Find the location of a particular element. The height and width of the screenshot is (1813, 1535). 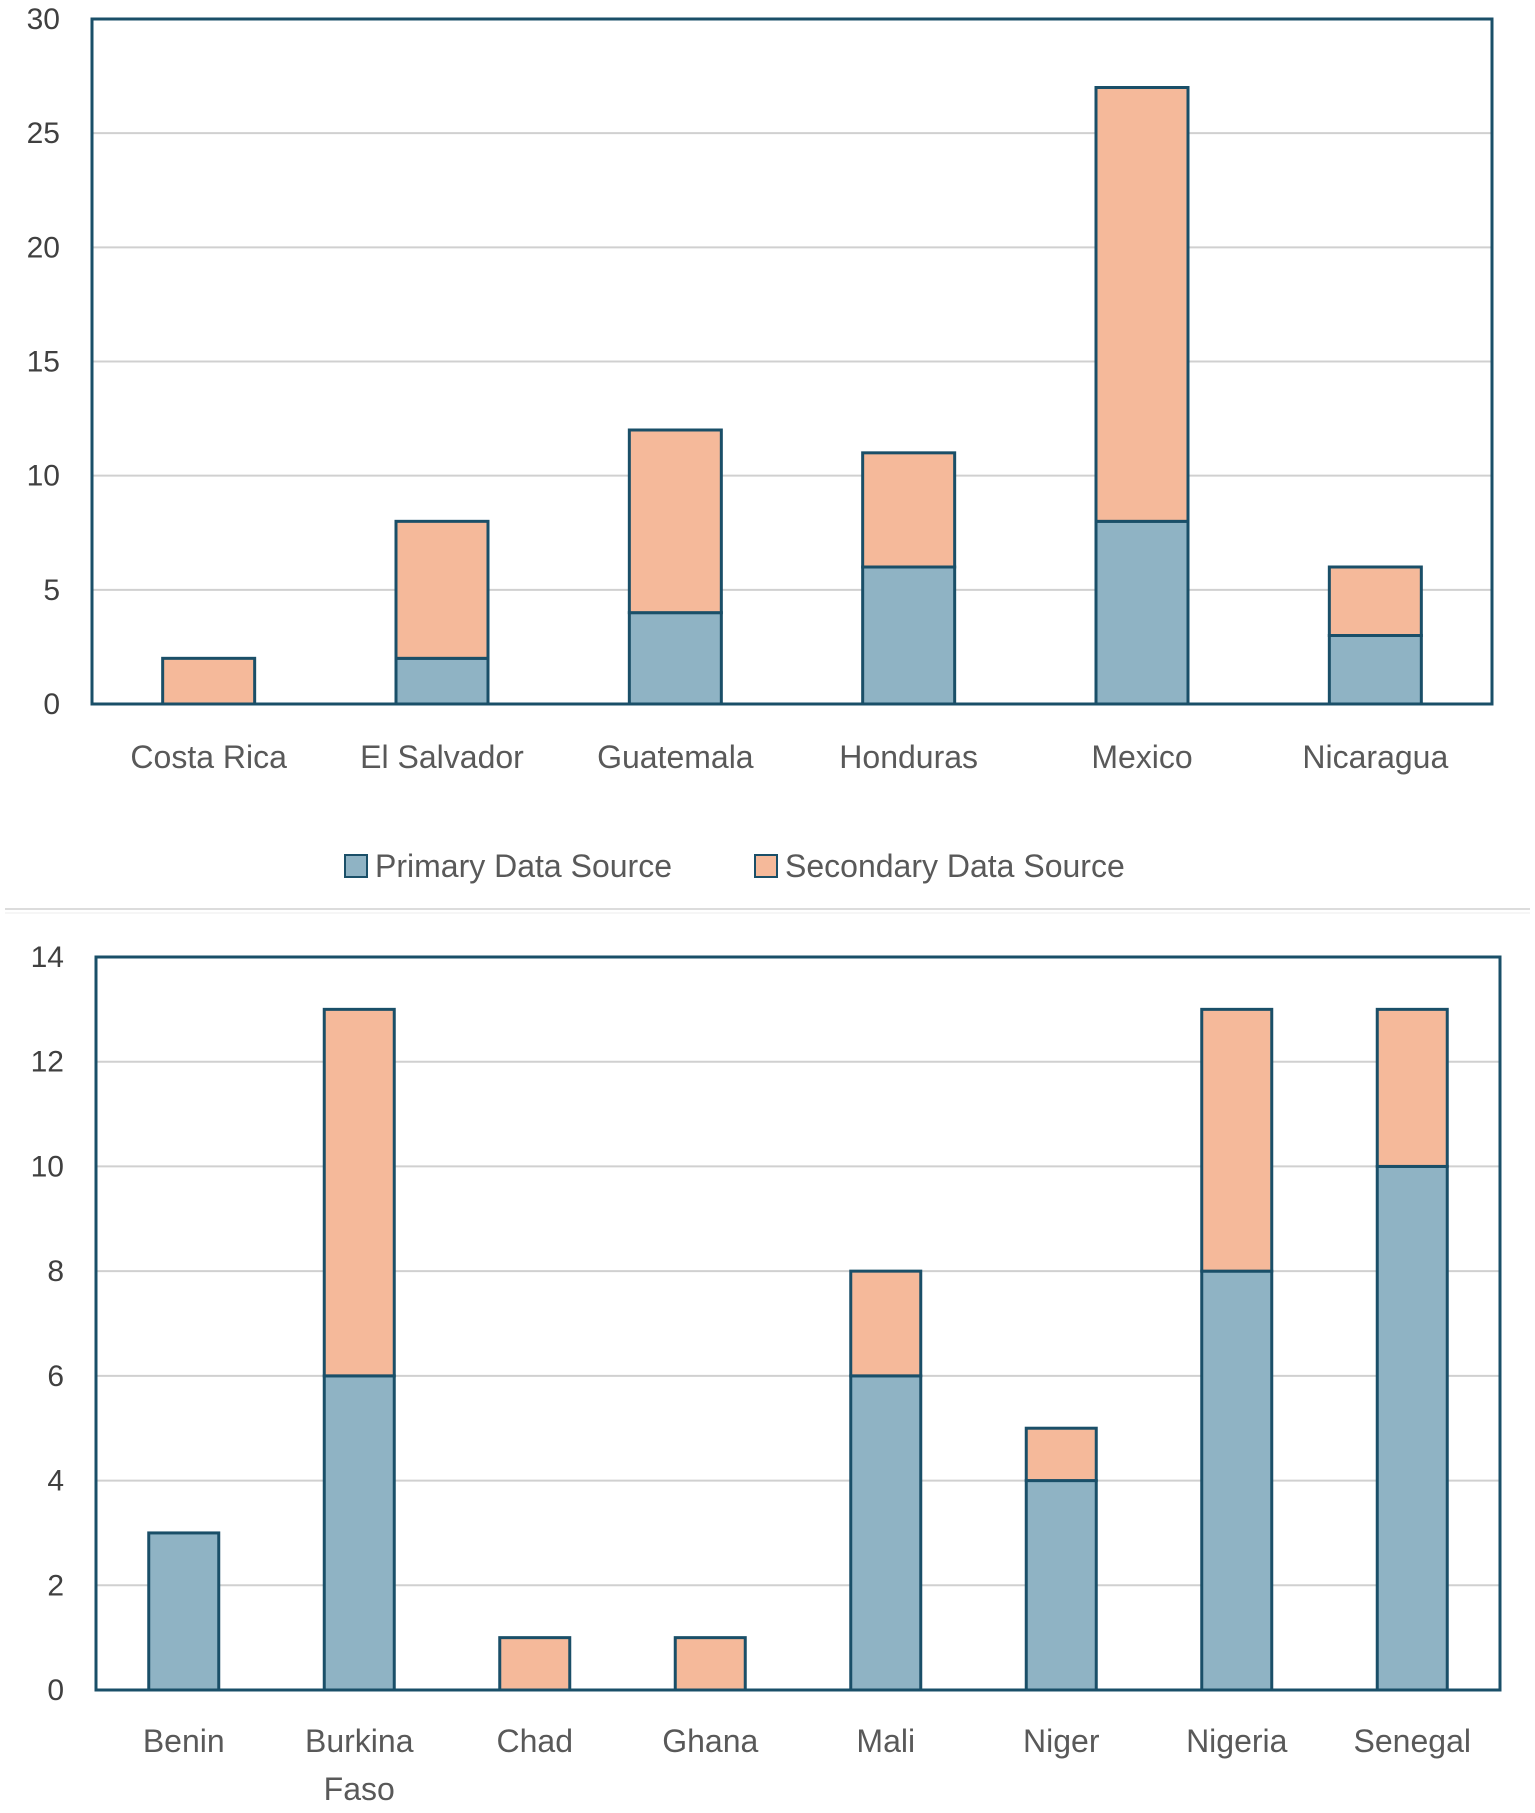

x-category-label: Nicaragua is located at coordinates (1375, 757).